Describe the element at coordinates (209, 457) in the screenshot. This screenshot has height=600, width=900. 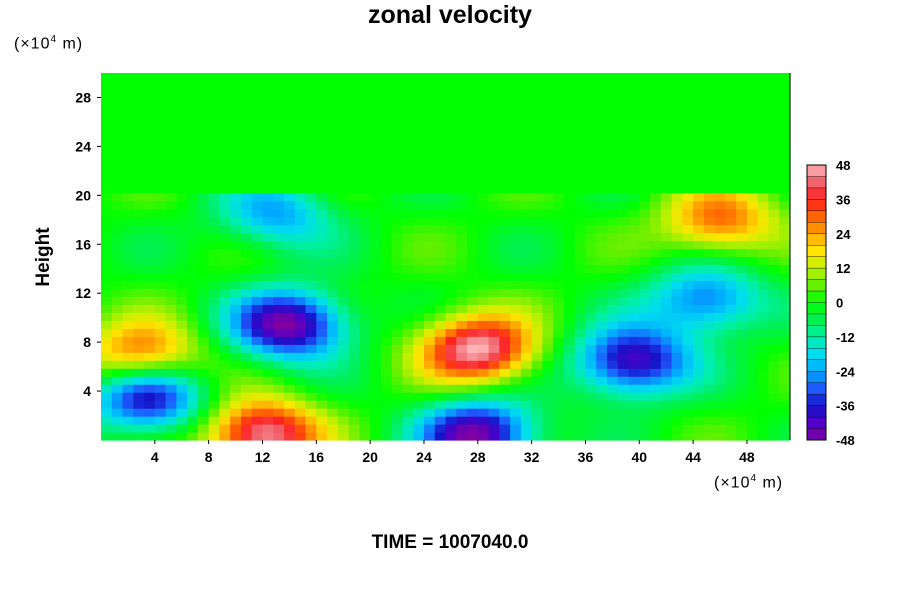
I see `x-tick-label: 8` at that location.